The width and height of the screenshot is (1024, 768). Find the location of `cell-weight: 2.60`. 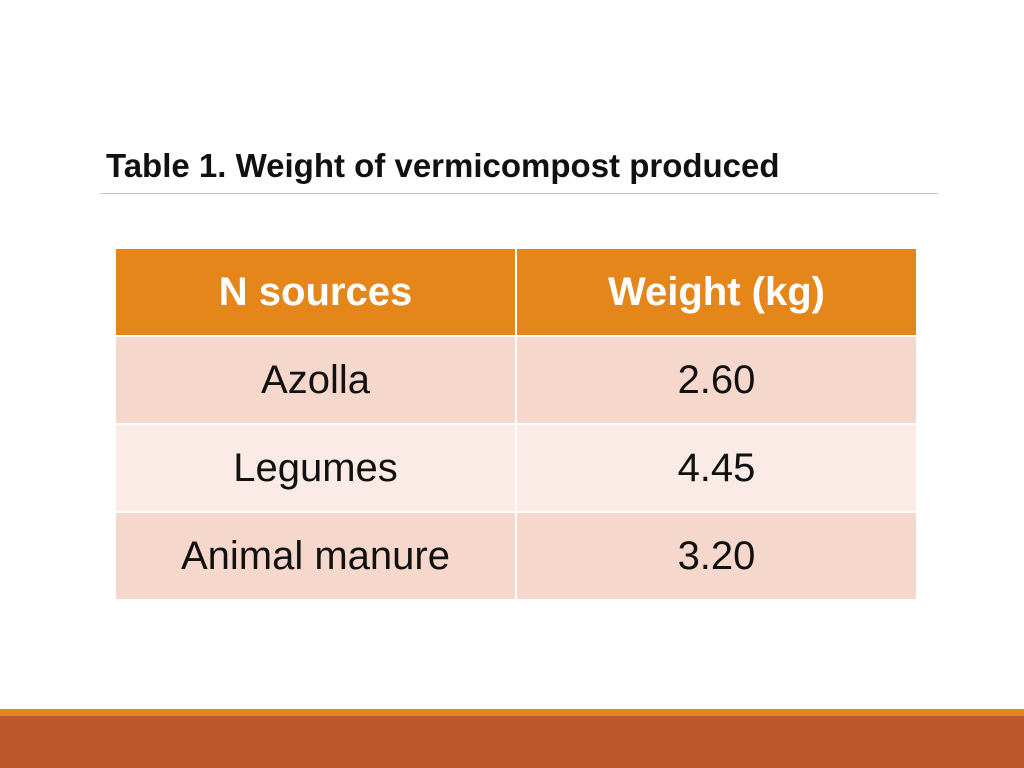

cell-weight: 2.60 is located at coordinates (716, 380).